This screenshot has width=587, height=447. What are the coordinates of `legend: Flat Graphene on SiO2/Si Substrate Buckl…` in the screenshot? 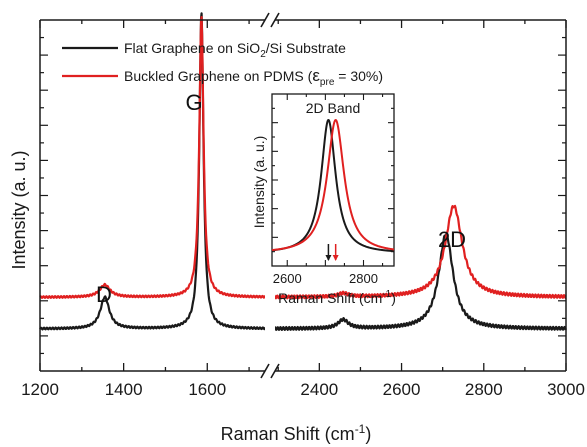 It's located at (222, 64).